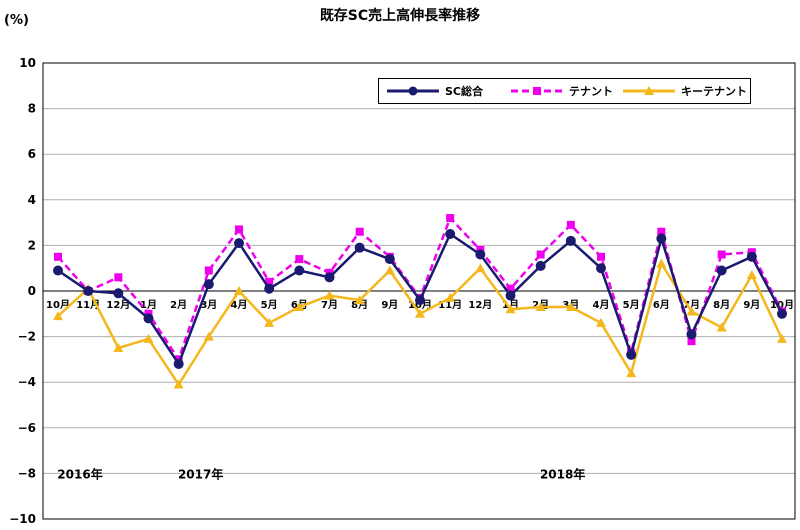 The height and width of the screenshot is (530, 800). What do you see at coordinates (649, 90) in the screenshot?
I see `legend-swatch-key-tenant` at bounding box center [649, 90].